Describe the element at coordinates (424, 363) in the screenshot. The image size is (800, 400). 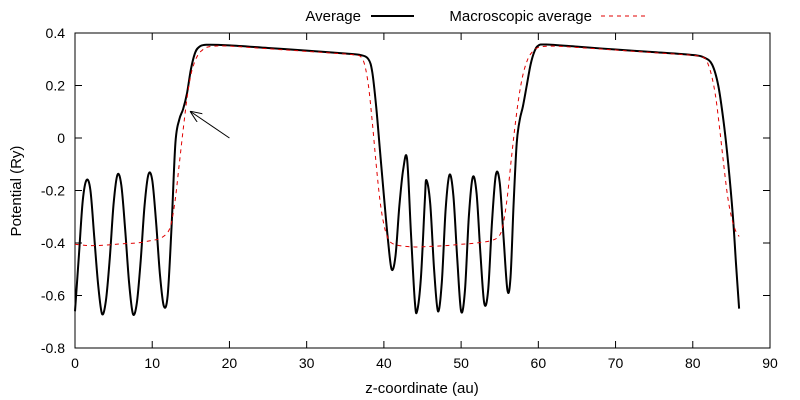
I see `x-tick-labels: 0 10 20 30 40 50 60 70 80 90` at that location.